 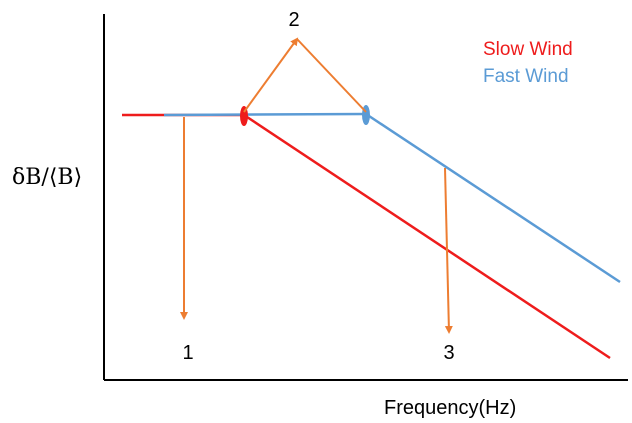 What do you see at coordinates (187, 353) in the screenshot?
I see `marker-1-label: 1` at bounding box center [187, 353].